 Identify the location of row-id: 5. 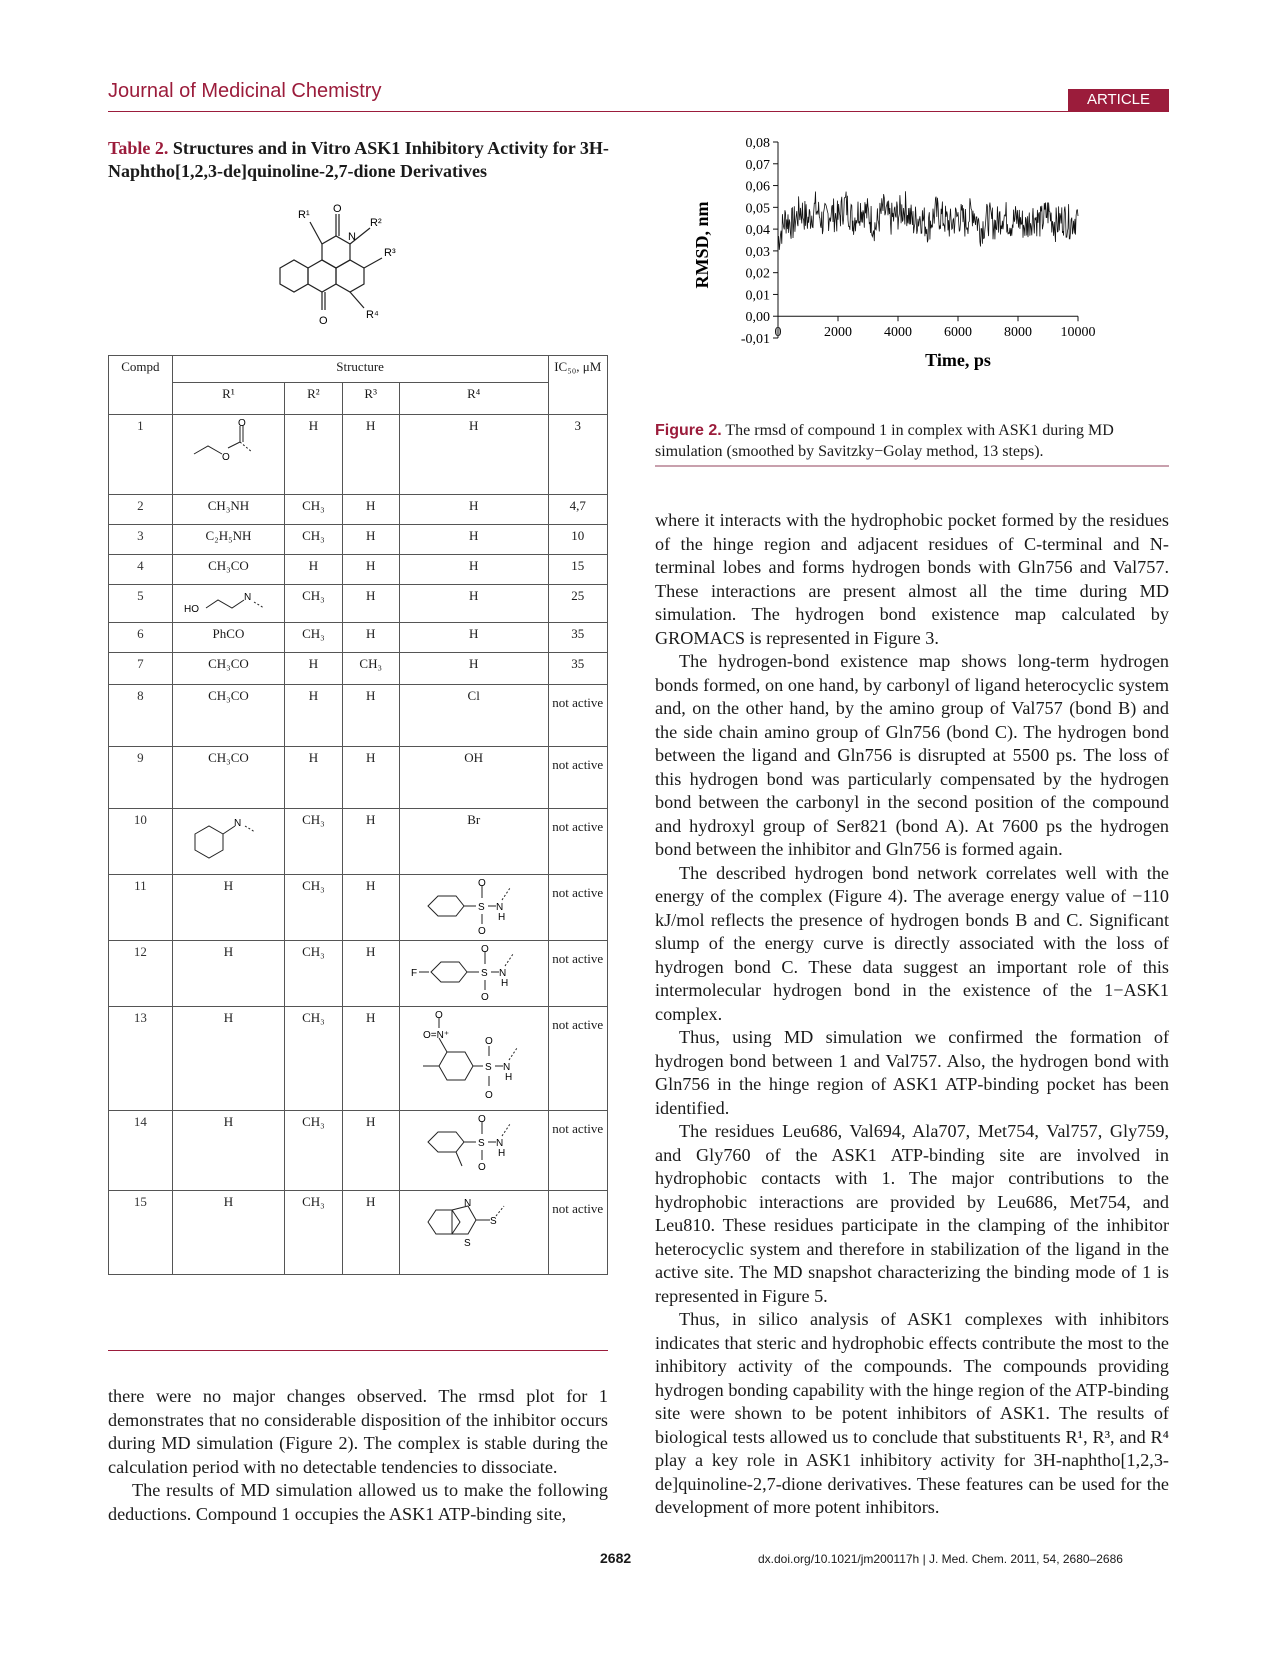
(140, 603).